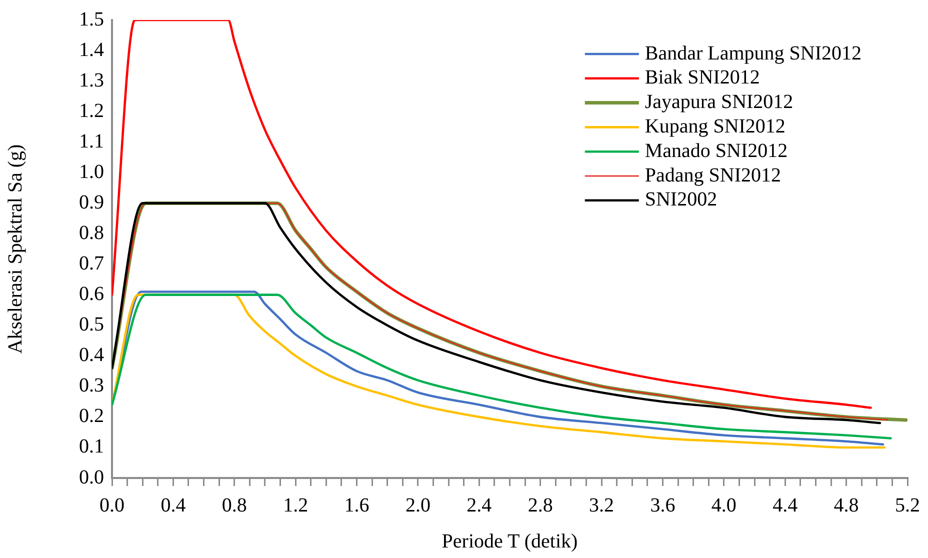 The height and width of the screenshot is (558, 928). What do you see at coordinates (417, 505) in the screenshot?
I see `x-tick-label: 2.0` at bounding box center [417, 505].